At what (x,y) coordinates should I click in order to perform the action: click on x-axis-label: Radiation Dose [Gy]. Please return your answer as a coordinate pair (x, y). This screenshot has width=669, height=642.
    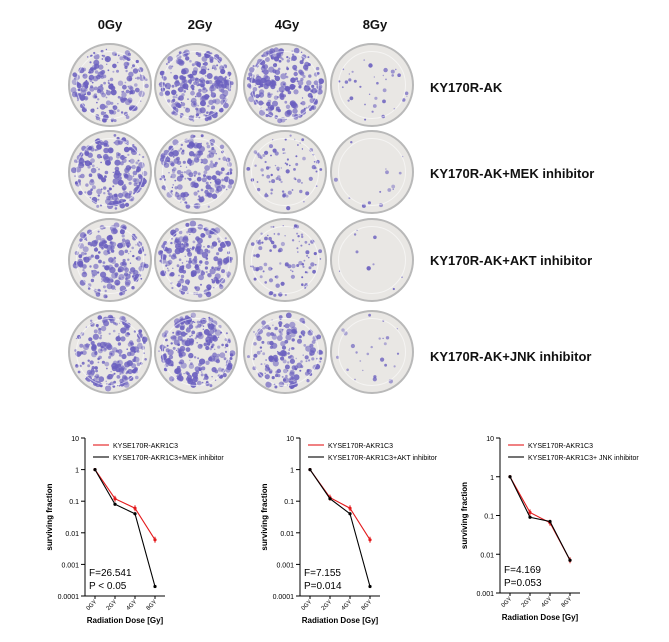
    Looking at the image, I should click on (340, 620).